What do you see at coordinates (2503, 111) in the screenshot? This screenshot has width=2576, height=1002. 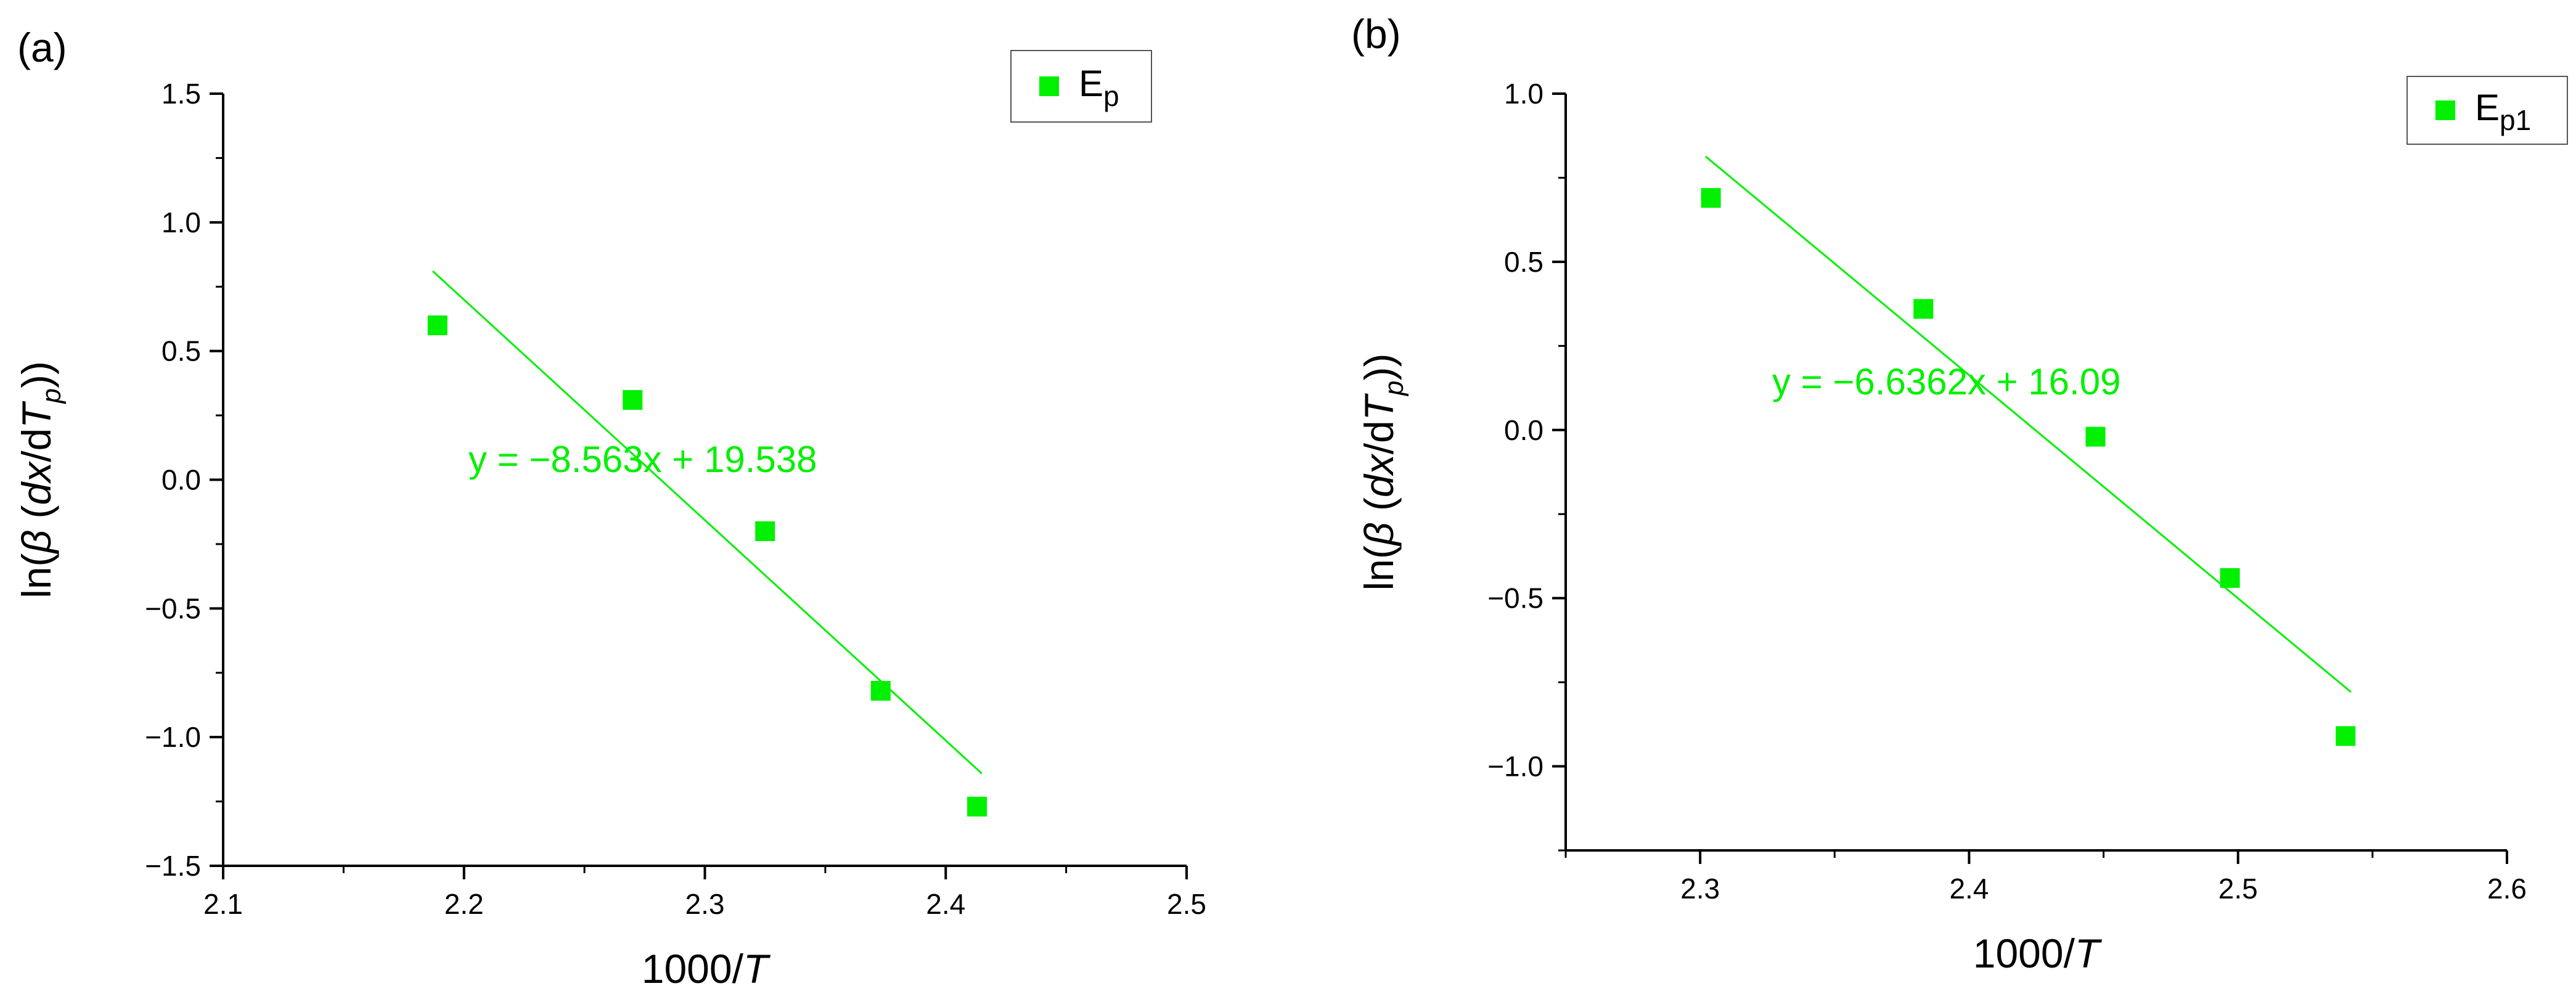 I see `legend-label: Ep1` at bounding box center [2503, 111].